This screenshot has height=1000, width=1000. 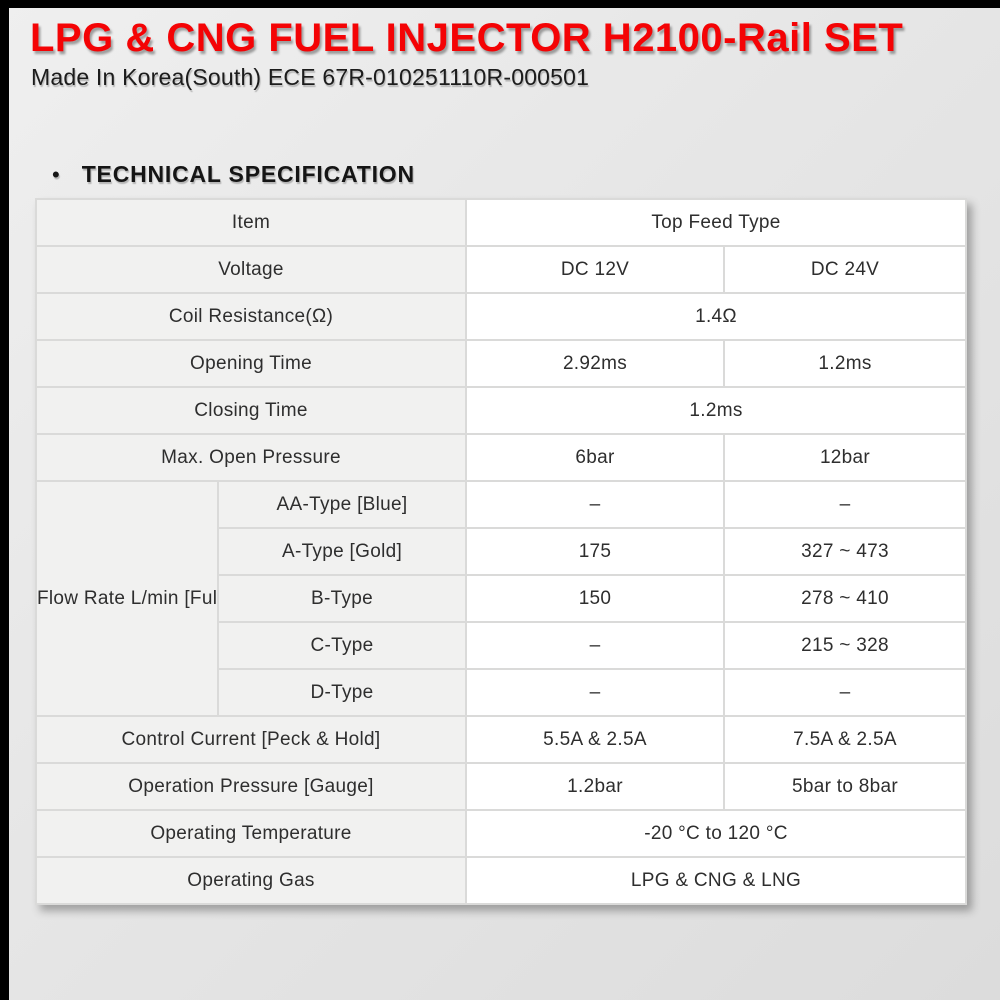 What do you see at coordinates (595, 363) in the screenshot?
I see `cell-opening-time-dc12: 2.92ms` at bounding box center [595, 363].